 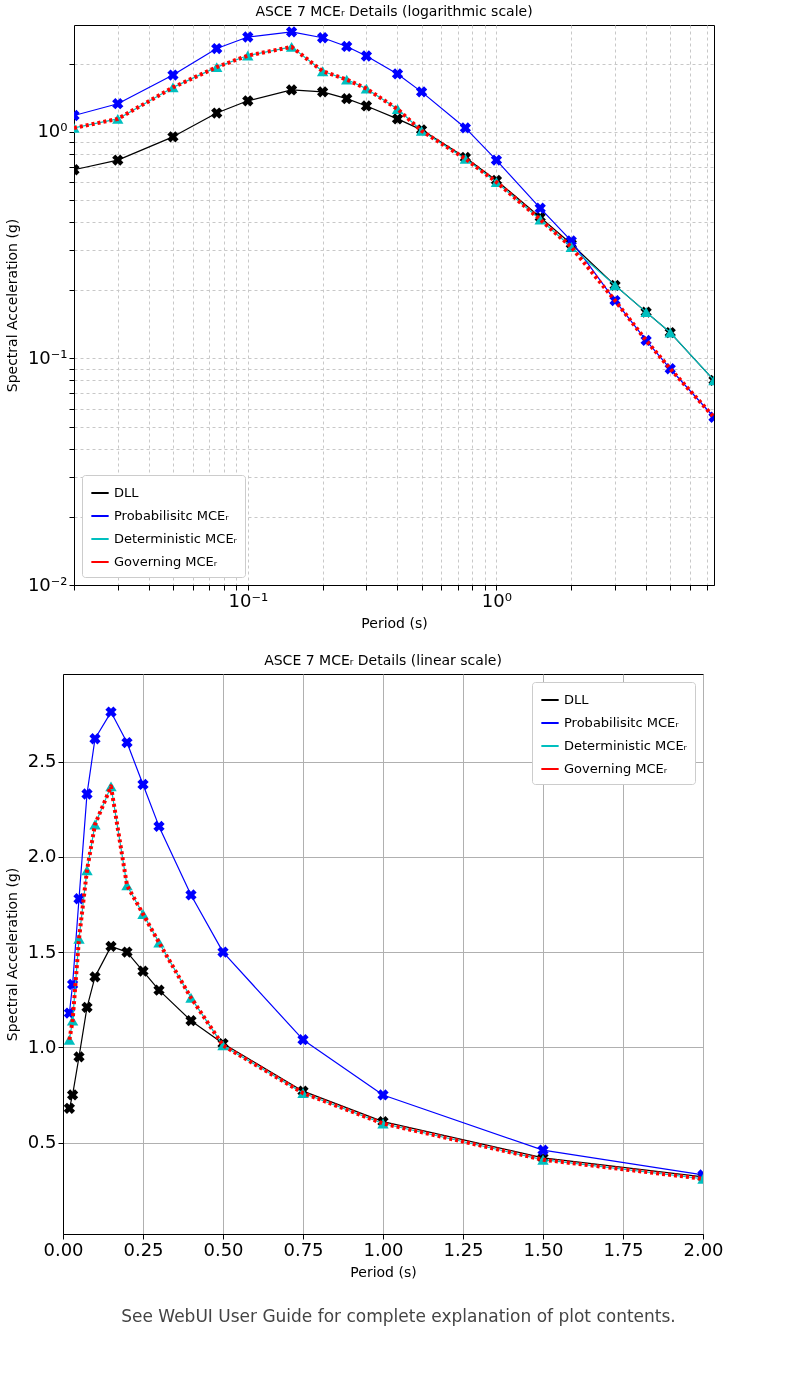 I want to click on y-tick-label: 1.0, so click(x=42, y=1046).